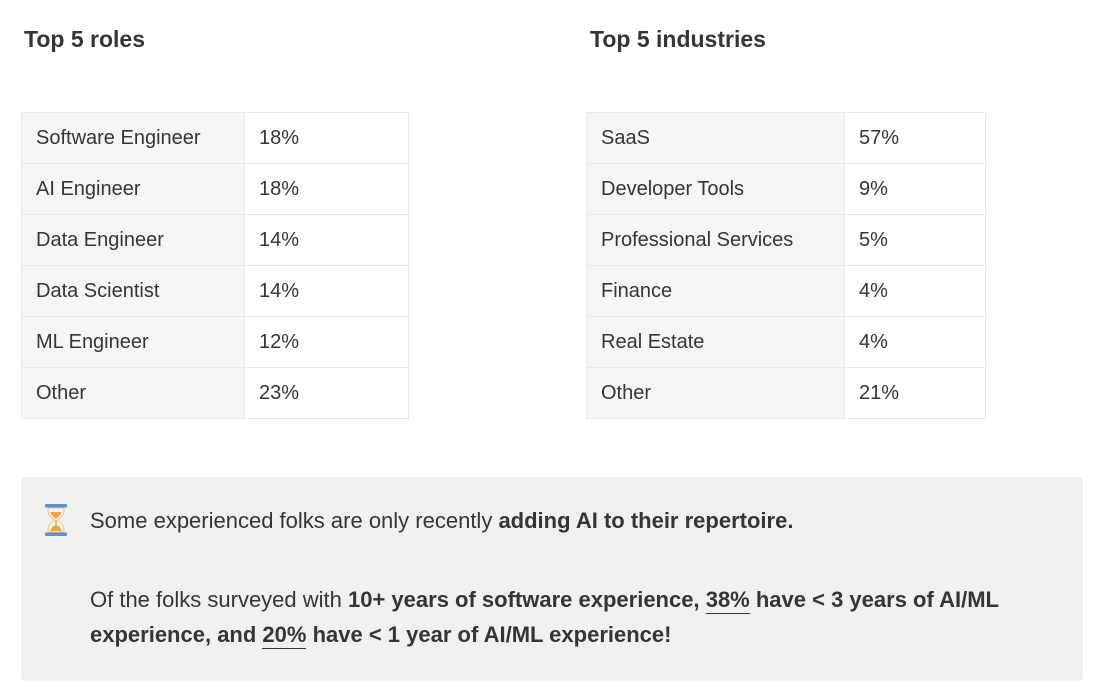 Image resolution: width=1102 pixels, height=693 pixels. What do you see at coordinates (294, 520) in the screenshot?
I see `callout-text-plain: Some experienced folks are only recently` at bounding box center [294, 520].